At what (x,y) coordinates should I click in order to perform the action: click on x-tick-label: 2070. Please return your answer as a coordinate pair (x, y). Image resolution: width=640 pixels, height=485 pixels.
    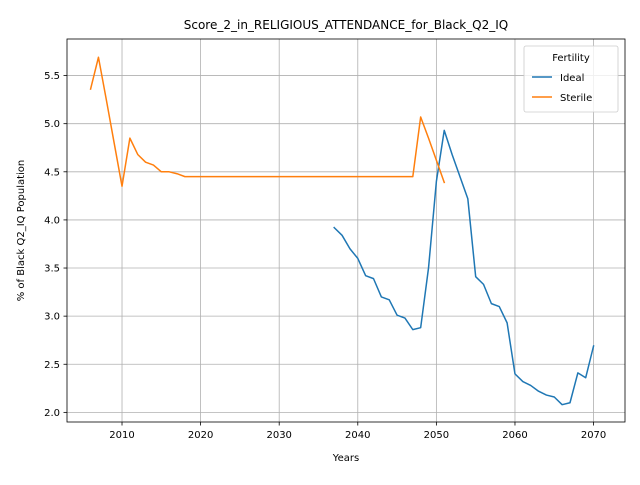
    Looking at the image, I should click on (593, 435).